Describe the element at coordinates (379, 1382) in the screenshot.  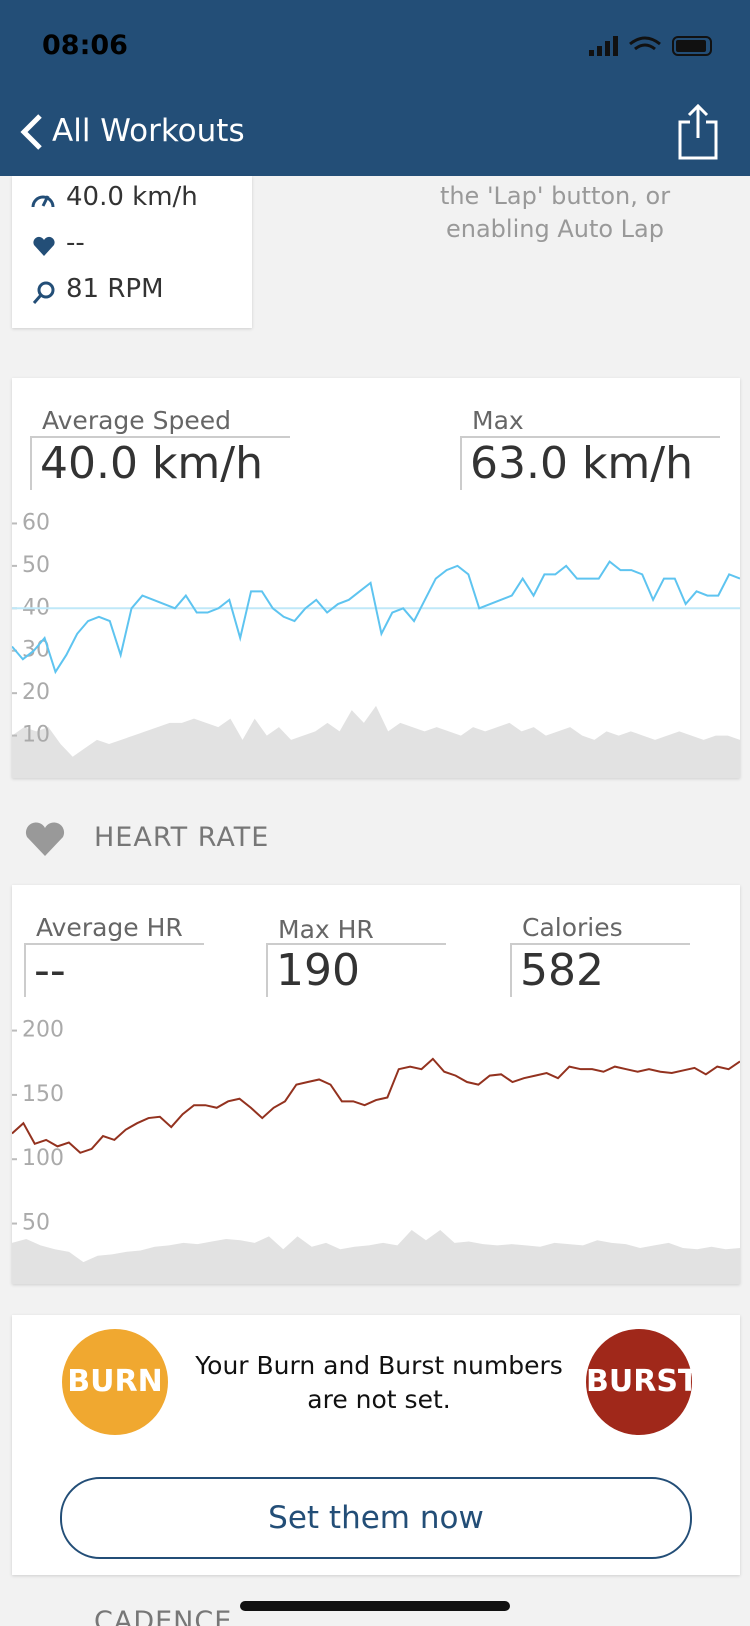
I see `burn-message: Your Burn and Burst numbers are not set.` at that location.